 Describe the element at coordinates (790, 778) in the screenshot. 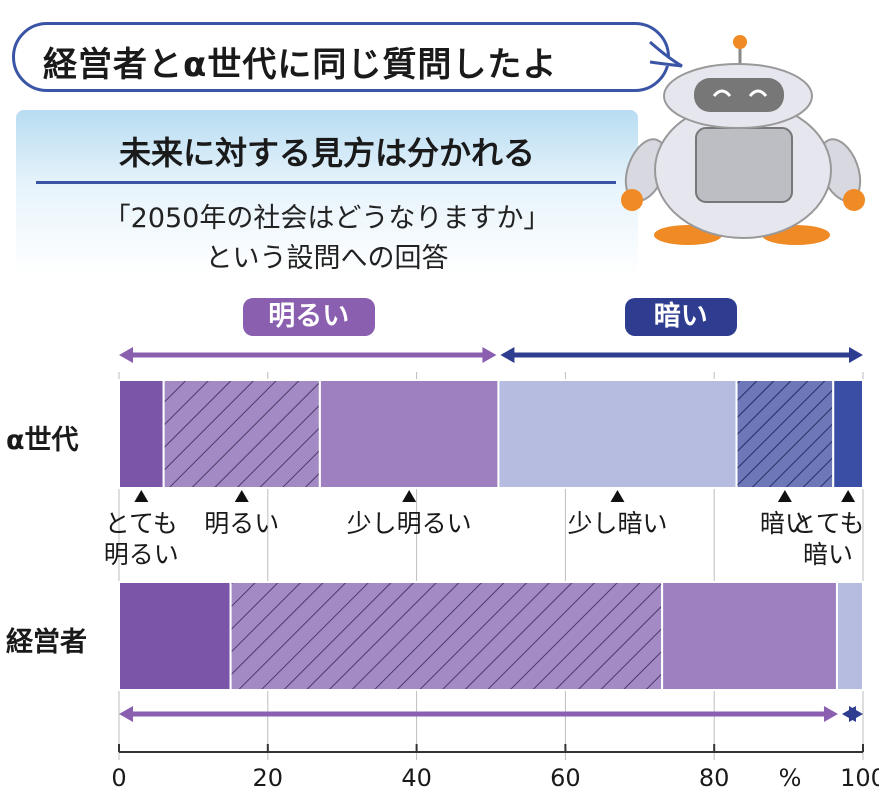

I see `x-unit-label: %` at that location.